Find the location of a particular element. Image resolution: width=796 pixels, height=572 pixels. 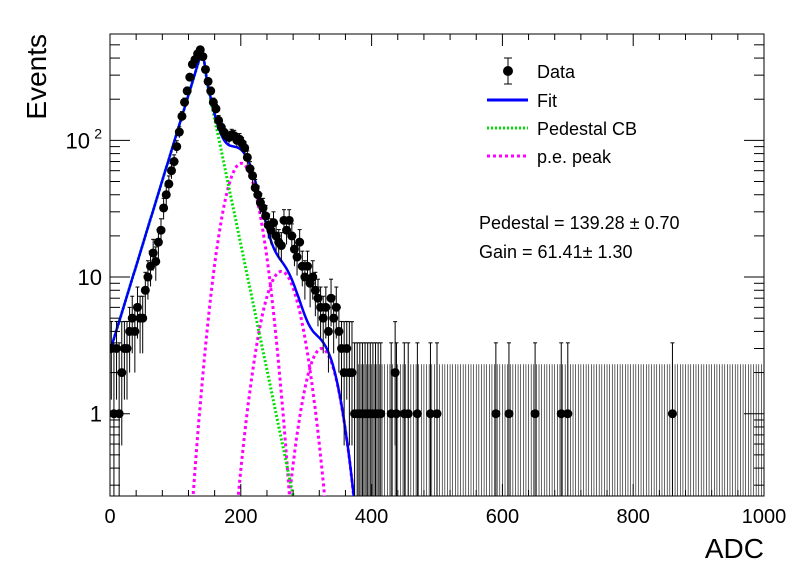

legend-entry-fit: Fit is located at coordinates (522, 101).